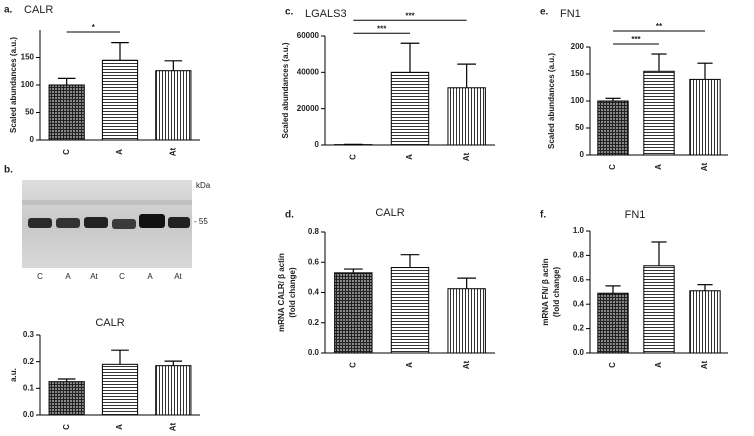  Describe the element at coordinates (544, 12) in the screenshot. I see `panel-letter: e.` at that location.